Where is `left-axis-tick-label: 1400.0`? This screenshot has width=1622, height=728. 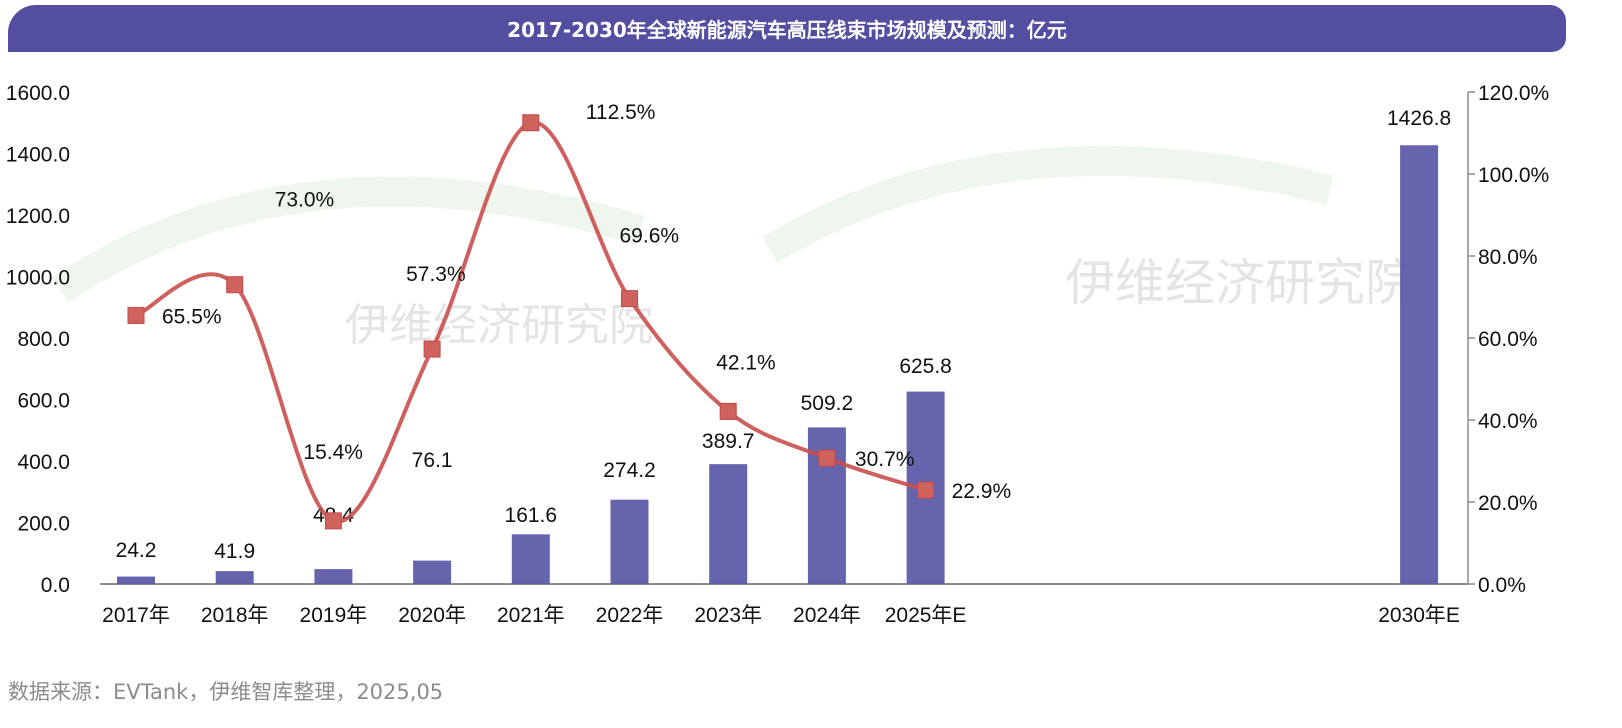 left-axis-tick-label: 1400.0 is located at coordinates (38, 155).